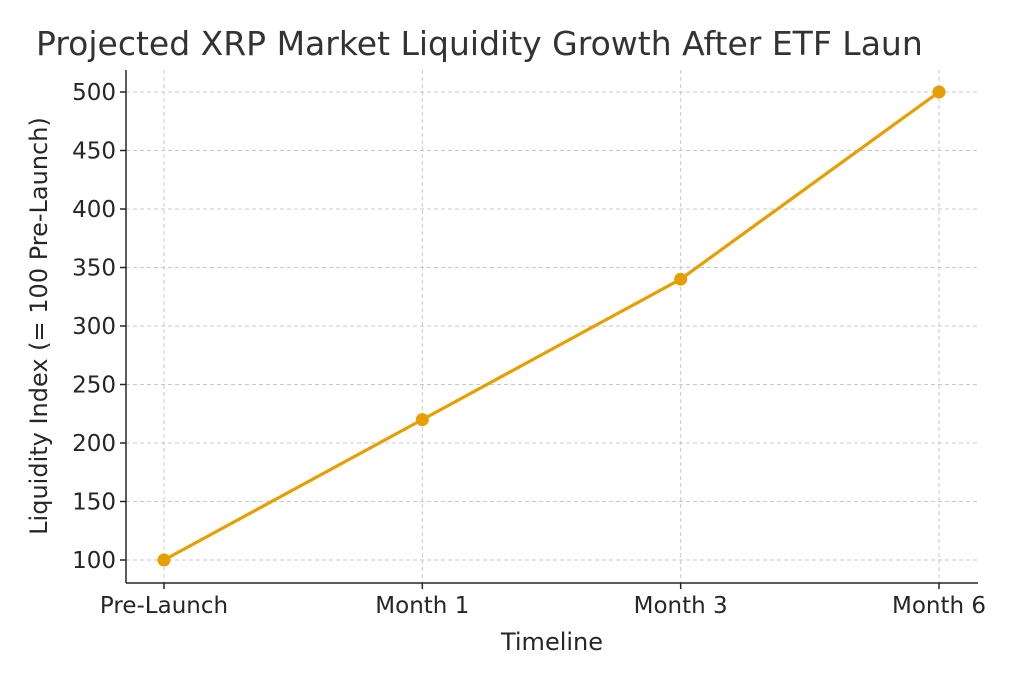 The height and width of the screenshot is (683, 1024). What do you see at coordinates (94, 503) in the screenshot?
I see `y-tick-label: 150` at bounding box center [94, 503].